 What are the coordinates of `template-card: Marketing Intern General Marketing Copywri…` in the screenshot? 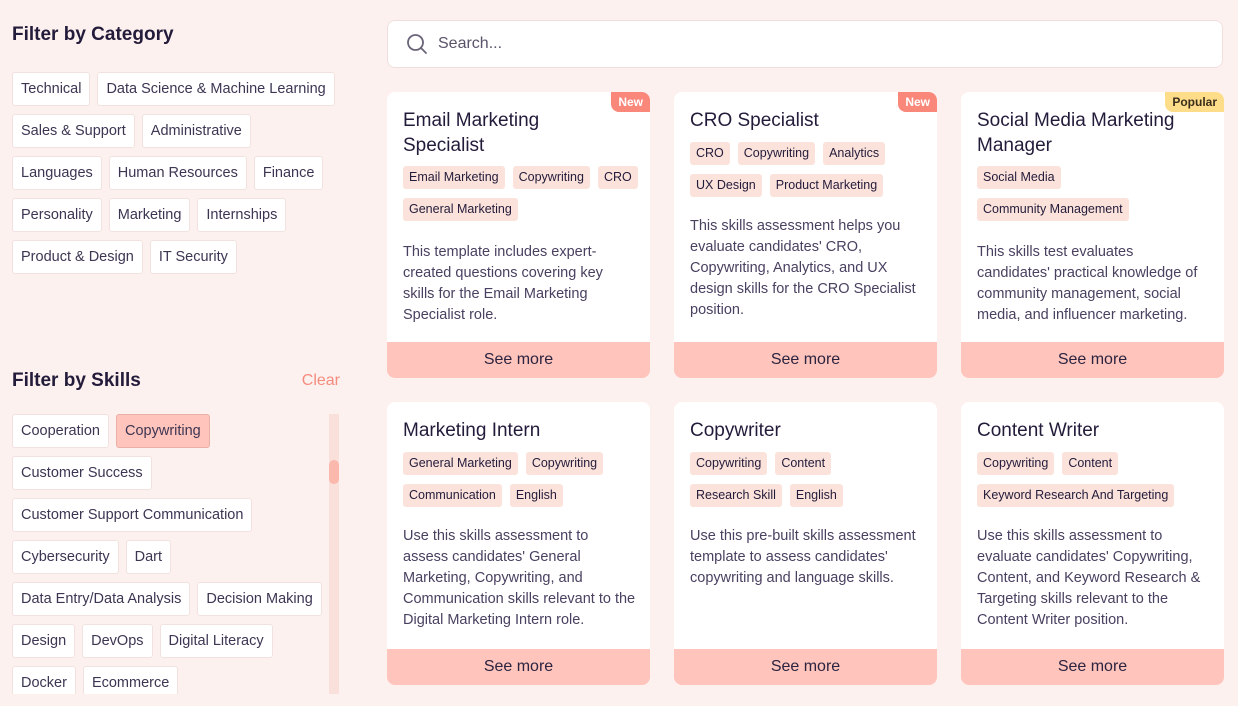 It's located at (518, 543).